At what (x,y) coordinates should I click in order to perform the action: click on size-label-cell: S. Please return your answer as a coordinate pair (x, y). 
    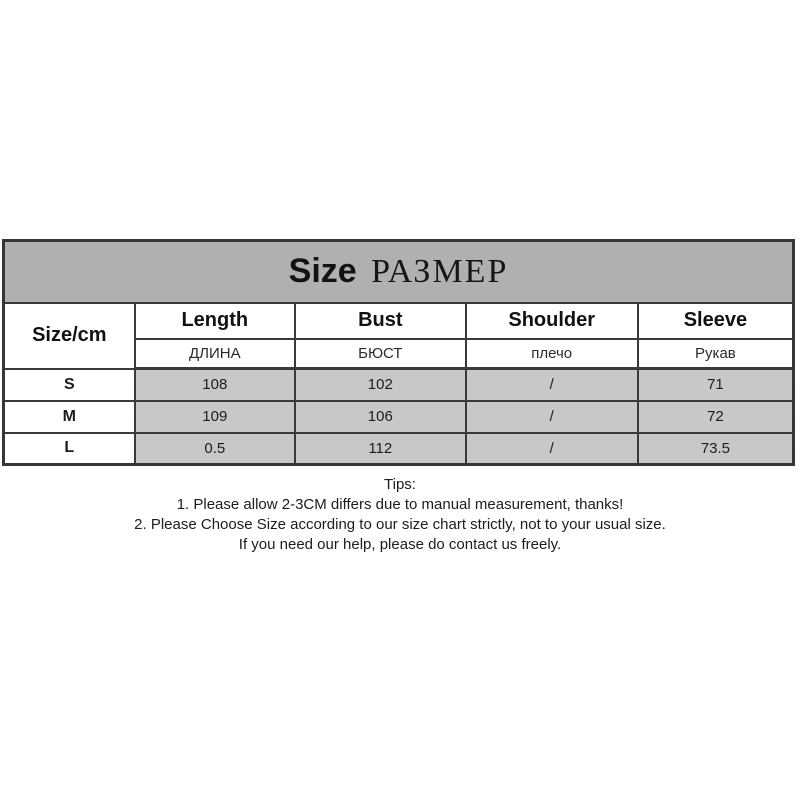
    Looking at the image, I should click on (69, 384).